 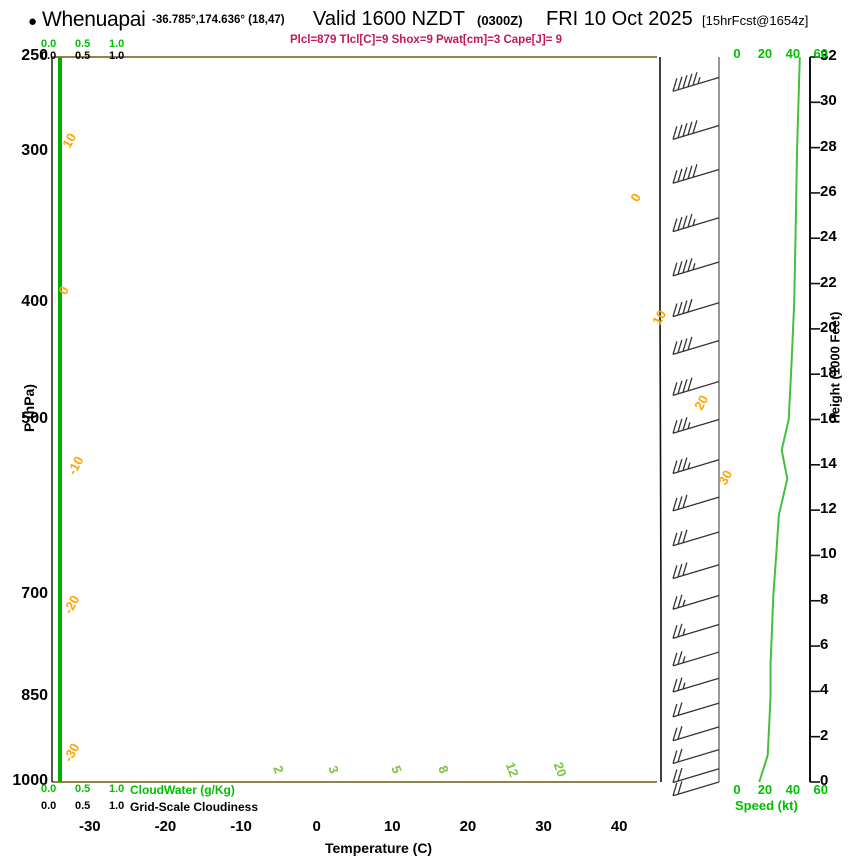 What do you see at coordinates (34, 418) in the screenshot?
I see `pressure-tick-500: 500` at bounding box center [34, 418].